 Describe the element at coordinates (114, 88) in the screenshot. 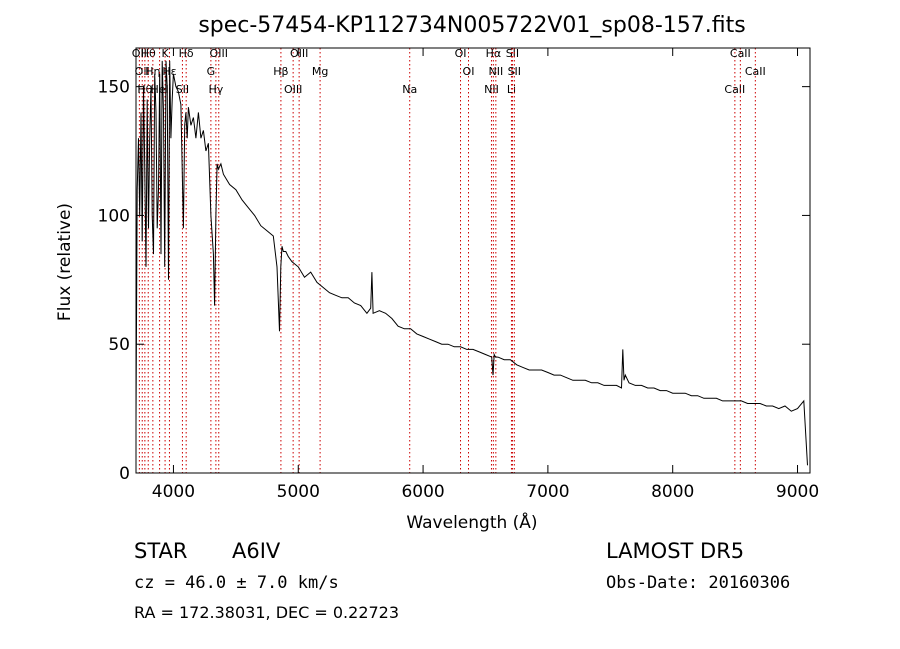

I see `y-tick-label: 150` at that location.